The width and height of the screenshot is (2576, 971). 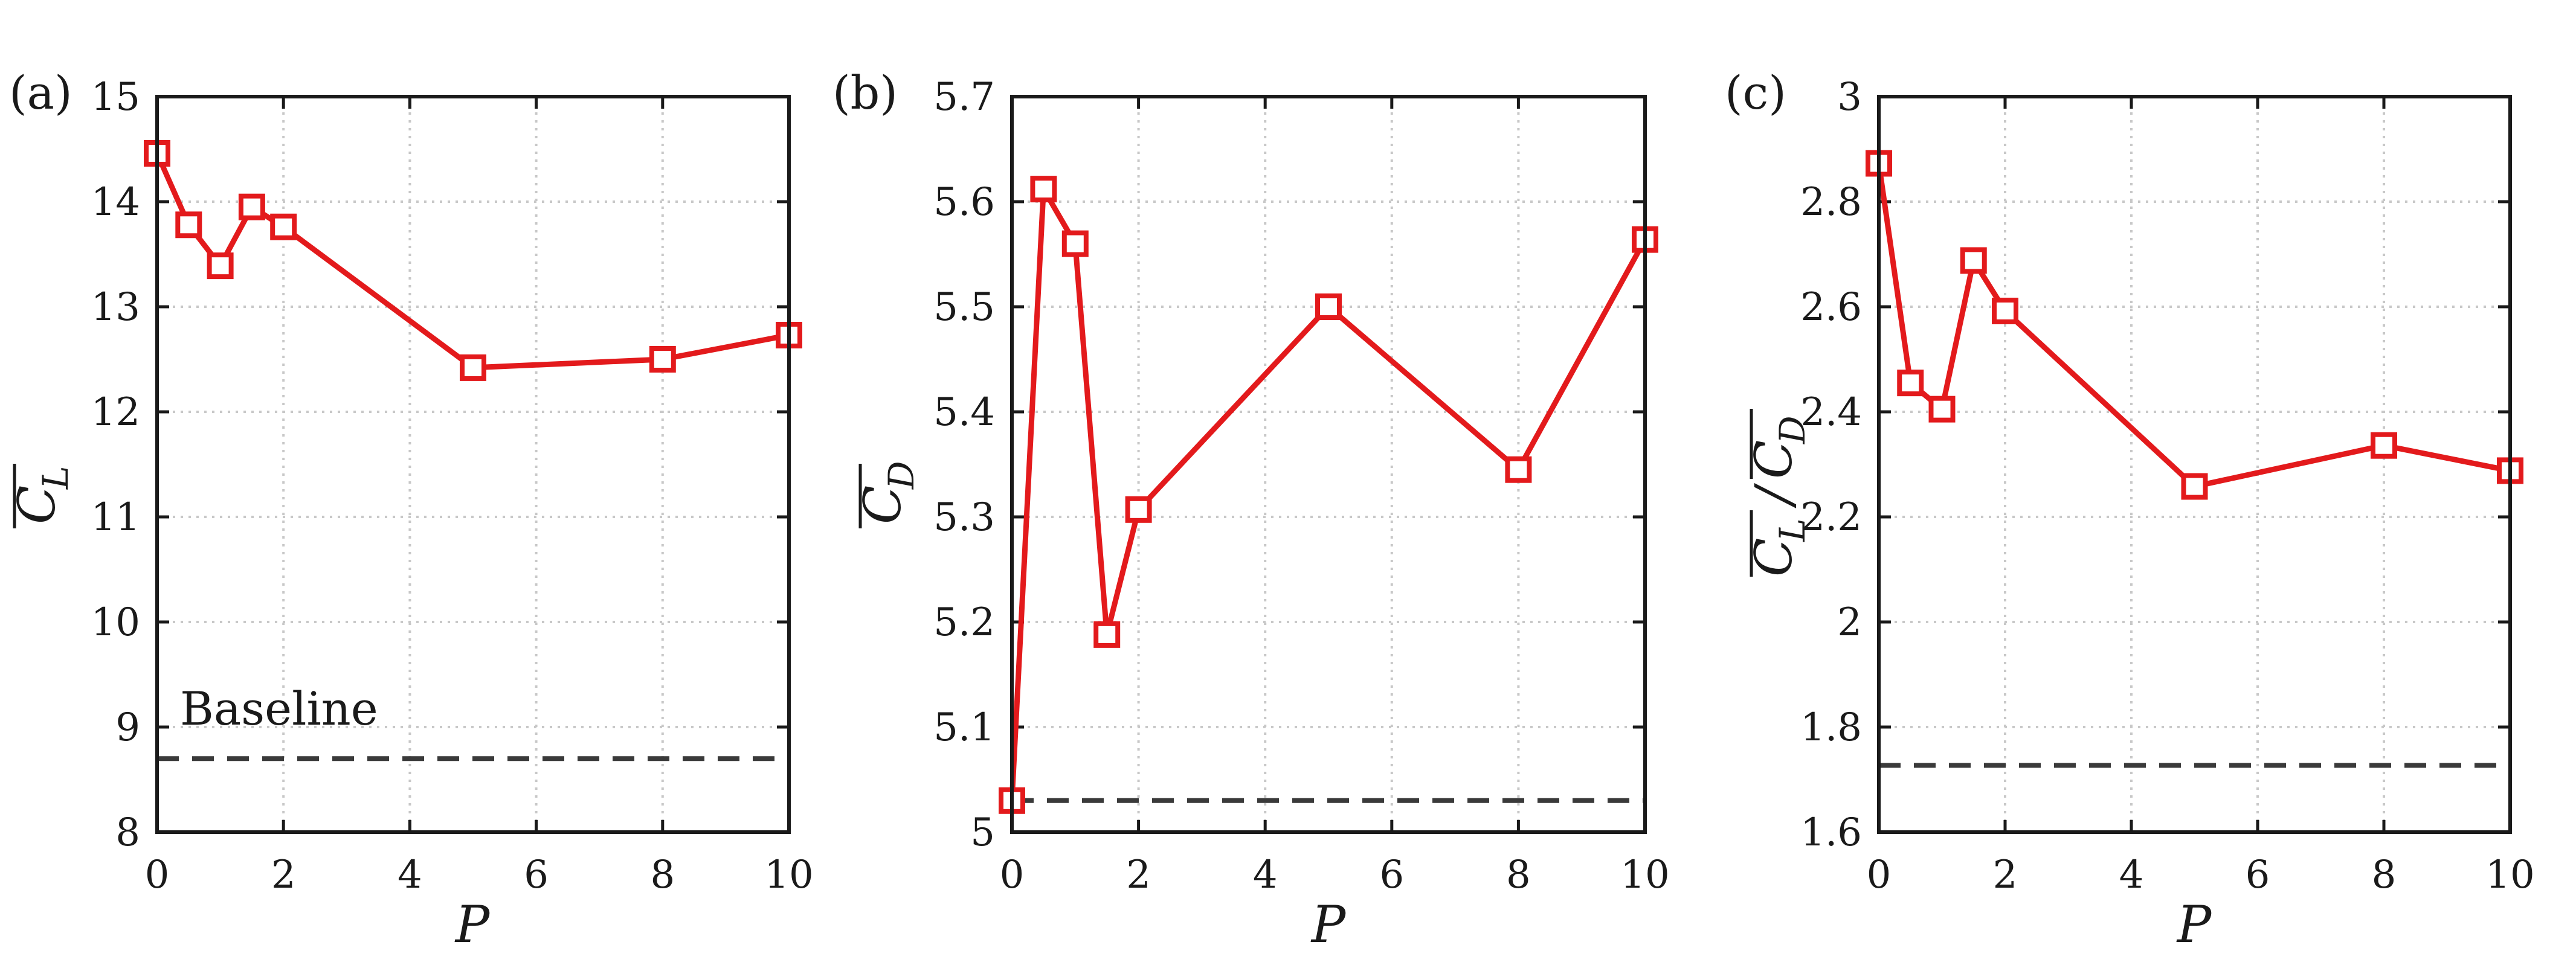 What do you see at coordinates (128, 832) in the screenshot?
I see `y-tick-label: 8` at bounding box center [128, 832].